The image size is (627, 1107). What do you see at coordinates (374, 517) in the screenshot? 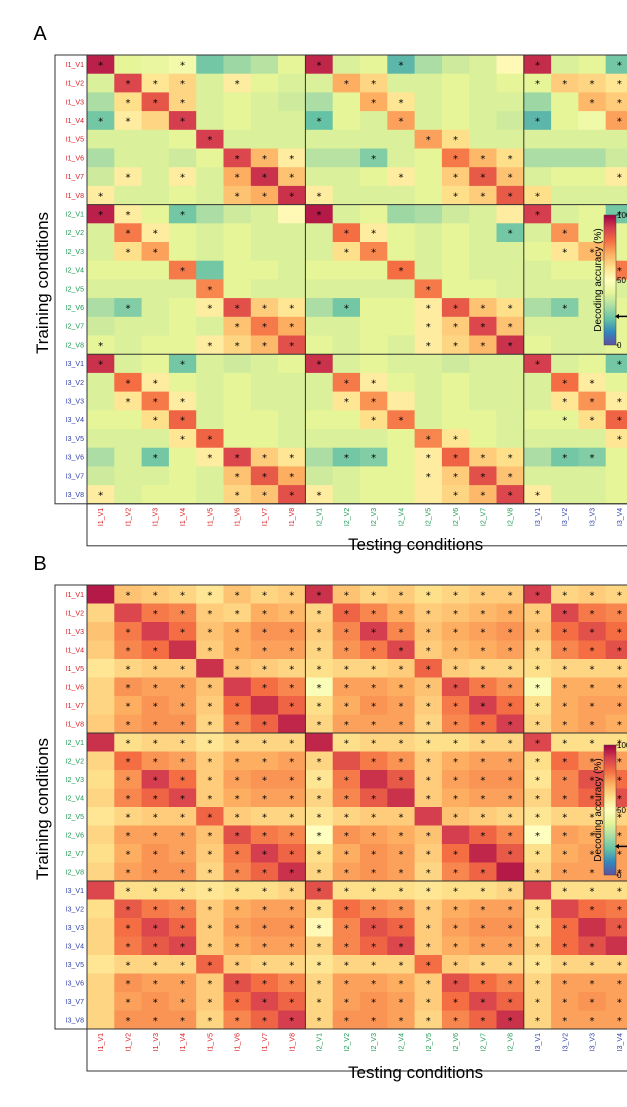
I see `column-tick-label: I2_V3` at bounding box center [374, 517].